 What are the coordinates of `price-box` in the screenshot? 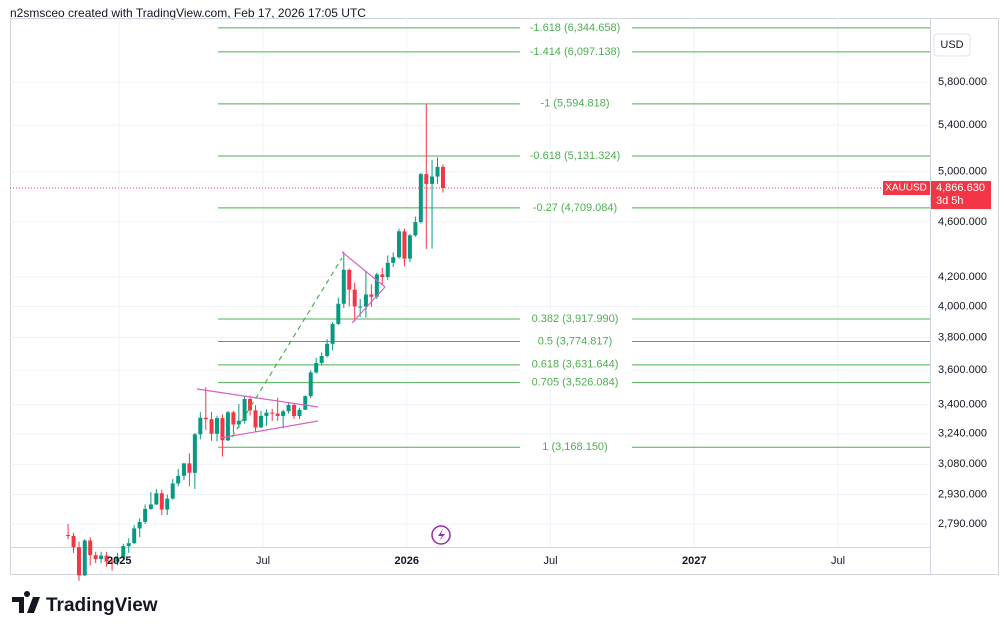 It's located at (961, 195).